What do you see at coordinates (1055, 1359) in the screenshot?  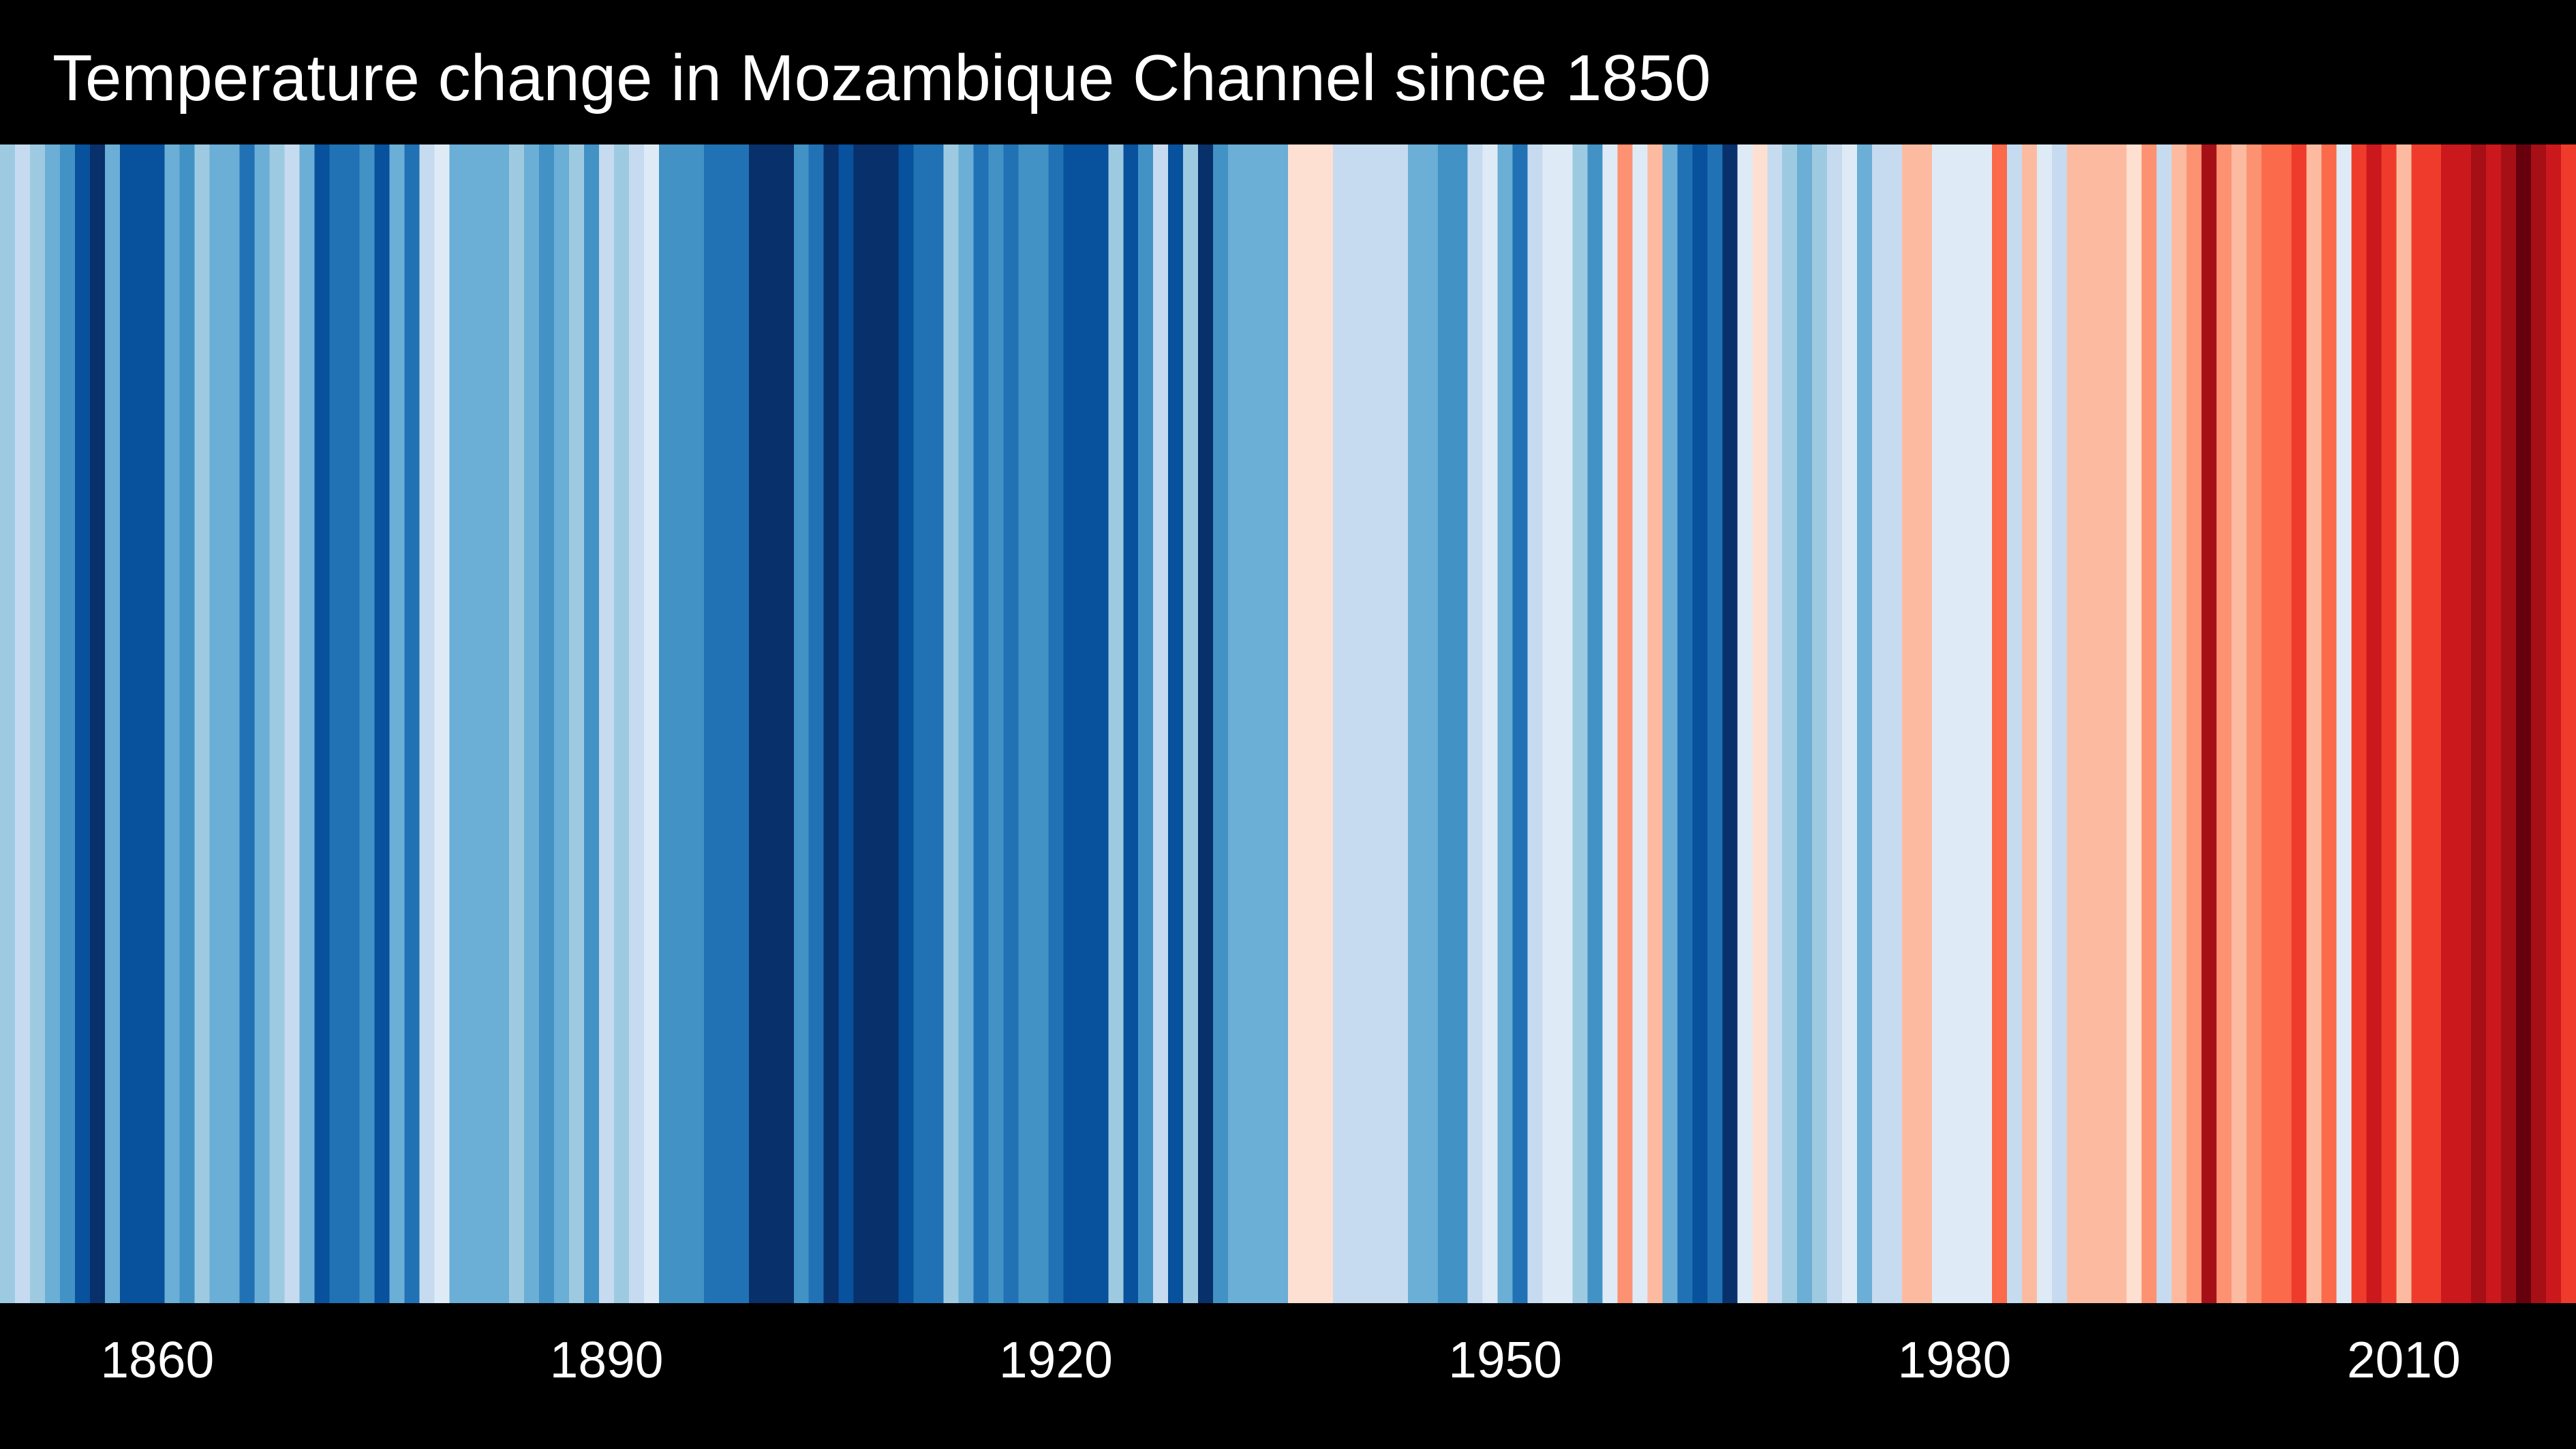 I see `x-tick-label: 1920` at bounding box center [1055, 1359].